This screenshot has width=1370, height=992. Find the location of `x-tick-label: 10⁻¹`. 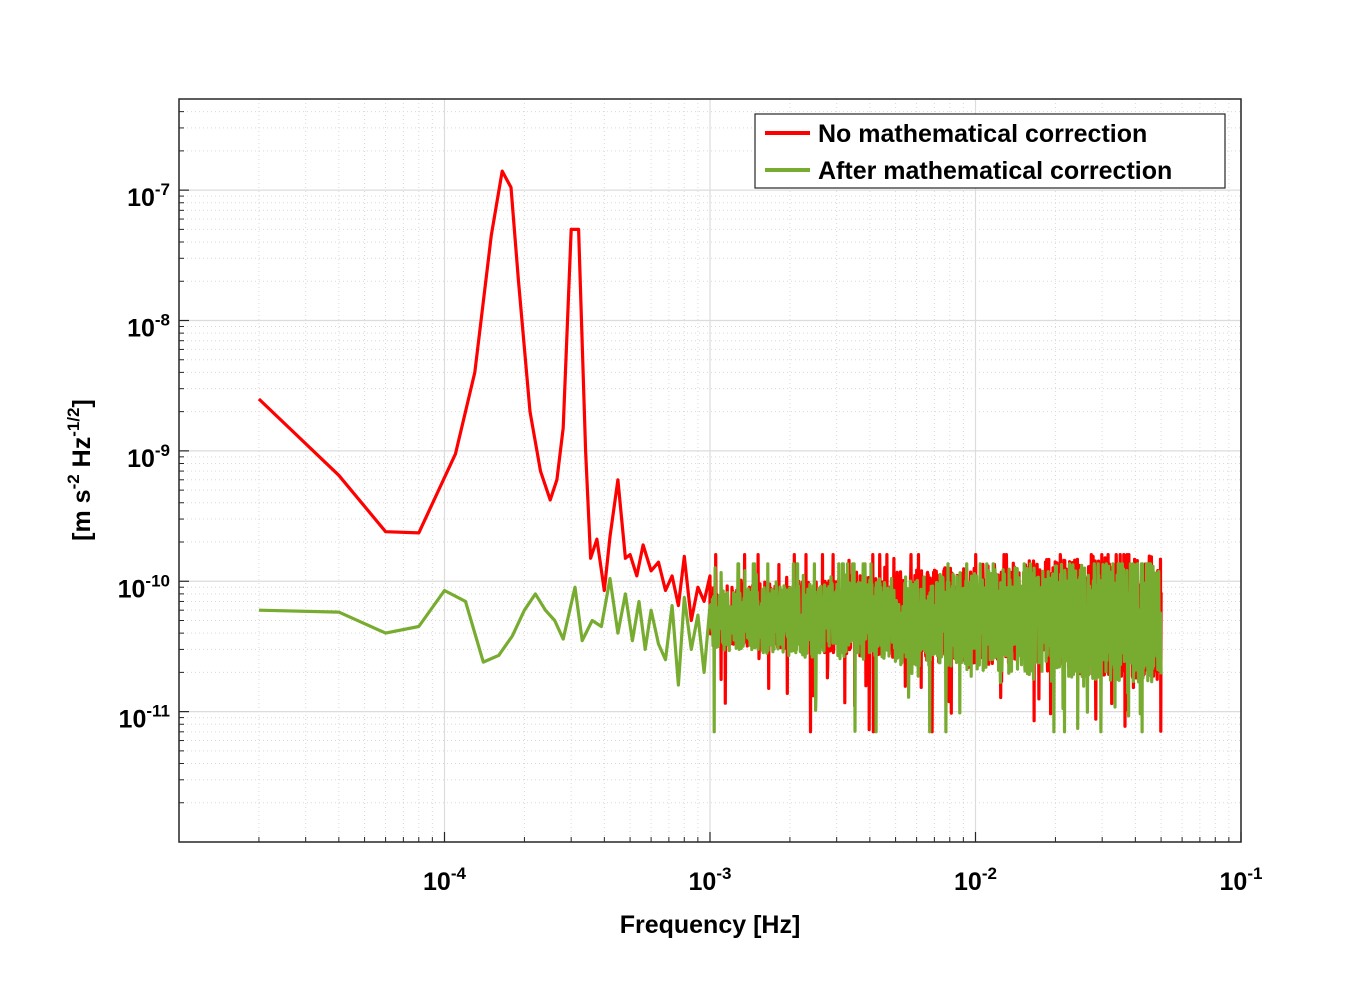

x-tick-label: 10⁻¹ is located at coordinates (1241, 880).